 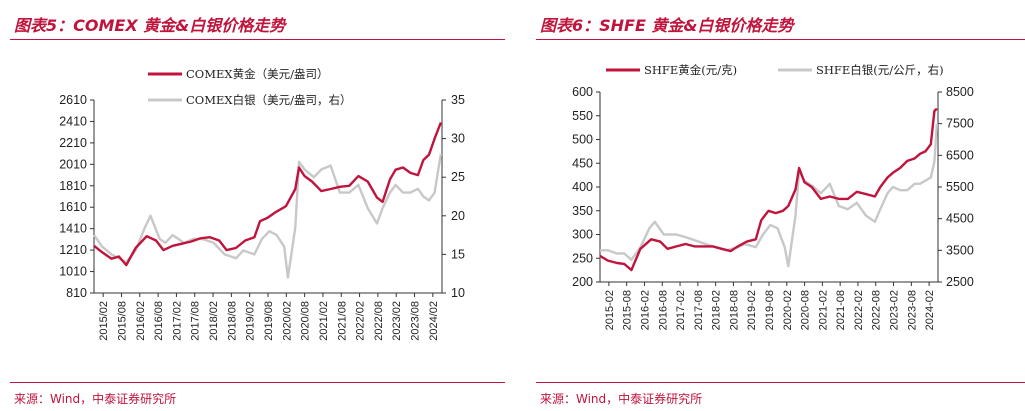 What do you see at coordinates (397, 321) in the screenshot?
I see `x-tick-label: 2023/02` at bounding box center [397, 321].